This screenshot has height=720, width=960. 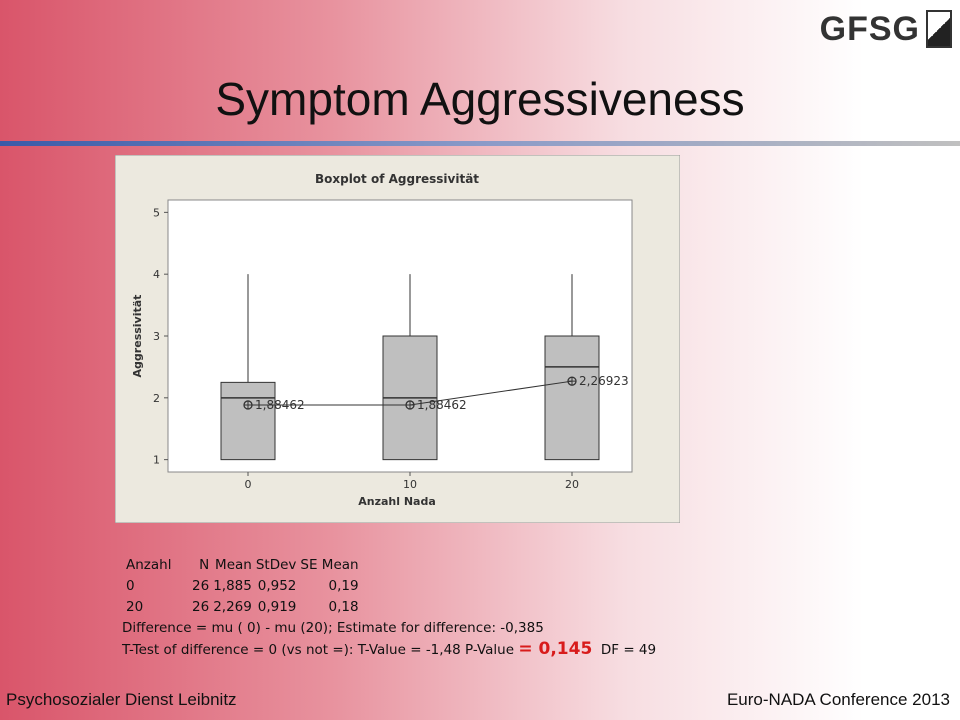 What do you see at coordinates (572, 484) in the screenshot?
I see `x-tick-label: 20` at bounding box center [572, 484].